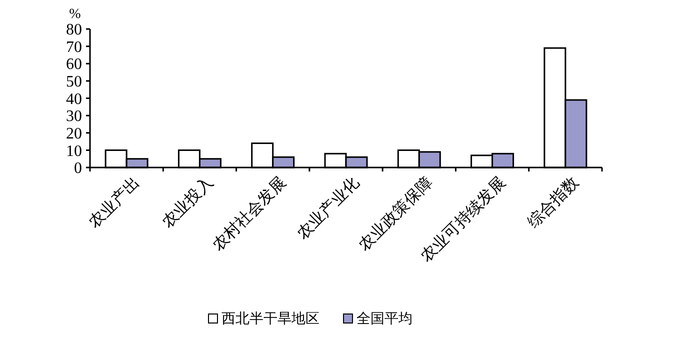 This screenshot has height=339, width=677. I want to click on y-tick-label: 10, so click(74, 151).